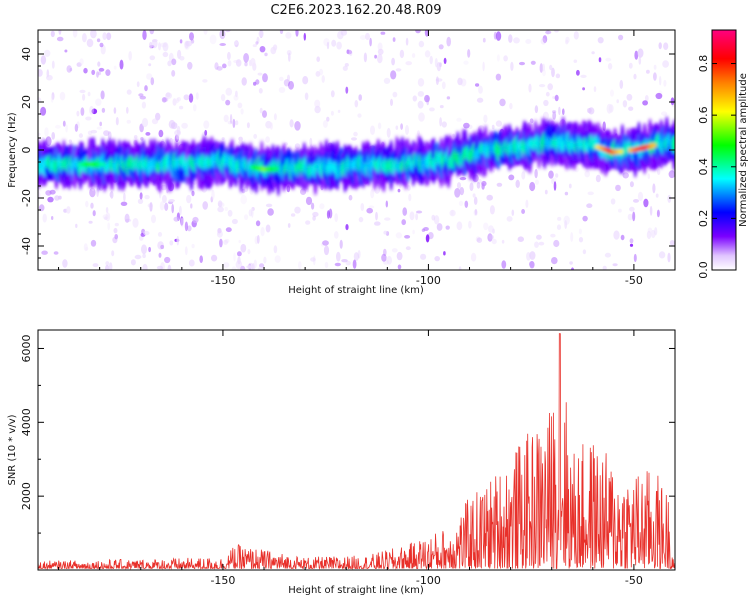 The image size is (750, 600). What do you see at coordinates (428, 280) in the screenshot?
I see `spectrogram-xtick-label: -100` at bounding box center [428, 280].